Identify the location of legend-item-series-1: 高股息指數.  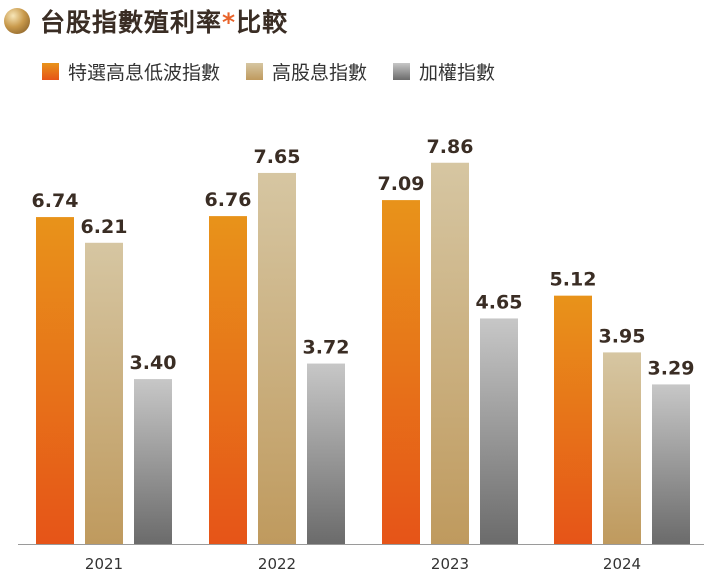
(306, 71).